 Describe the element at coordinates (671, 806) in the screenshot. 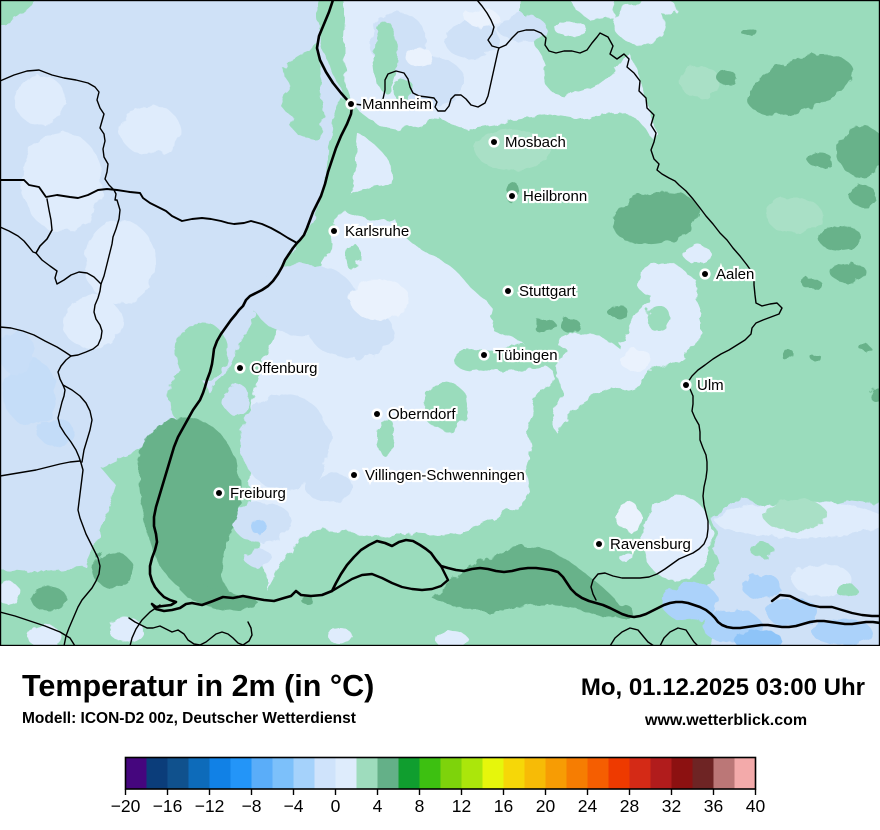

I see `svg-text: 32` at that location.